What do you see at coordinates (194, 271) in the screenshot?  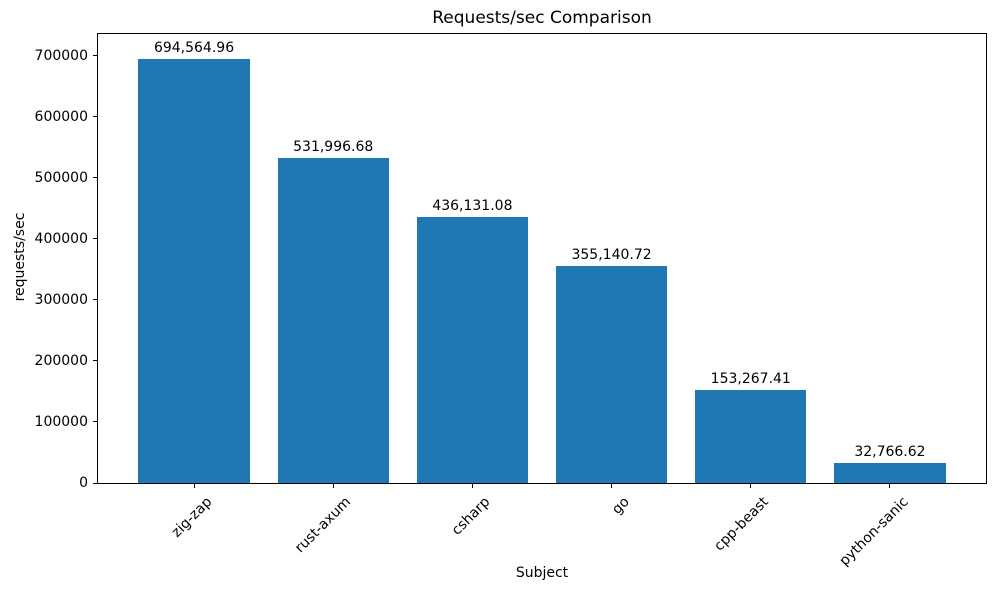 I see `bar-zig-zap` at bounding box center [194, 271].